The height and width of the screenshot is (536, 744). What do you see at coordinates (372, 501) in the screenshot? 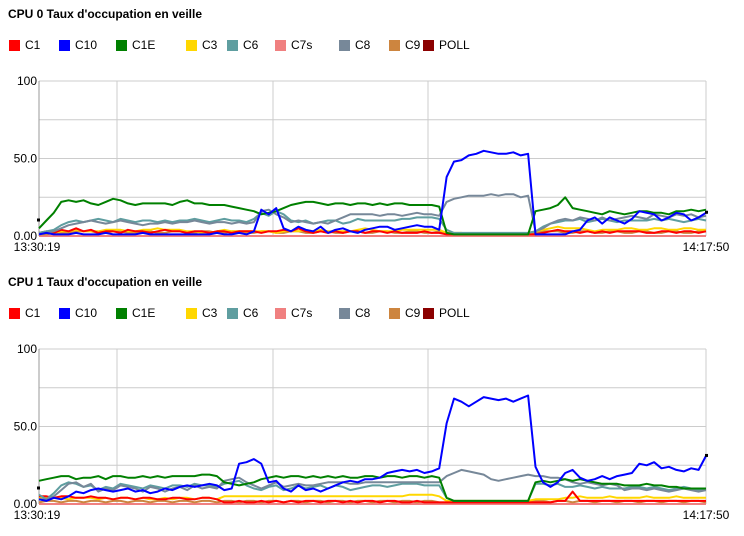
I see `series-line-c9` at bounding box center [372, 501].